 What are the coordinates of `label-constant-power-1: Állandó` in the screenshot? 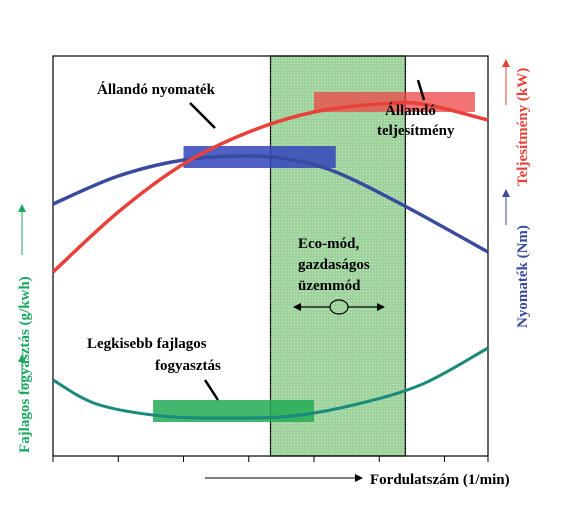 It's located at (410, 110).